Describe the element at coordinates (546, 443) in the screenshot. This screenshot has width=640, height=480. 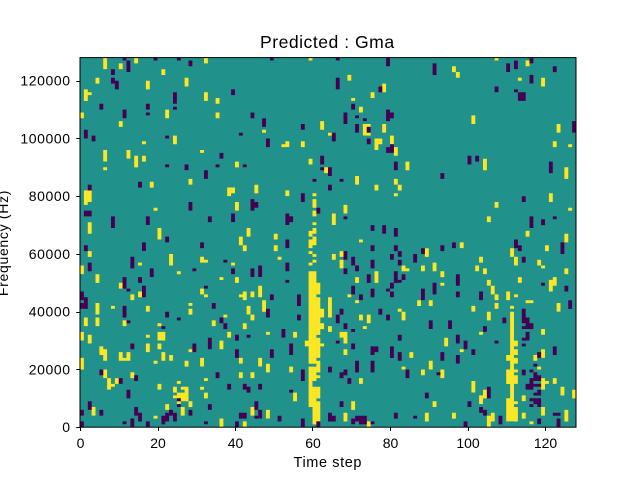
I see `svg-text: 120` at that location.